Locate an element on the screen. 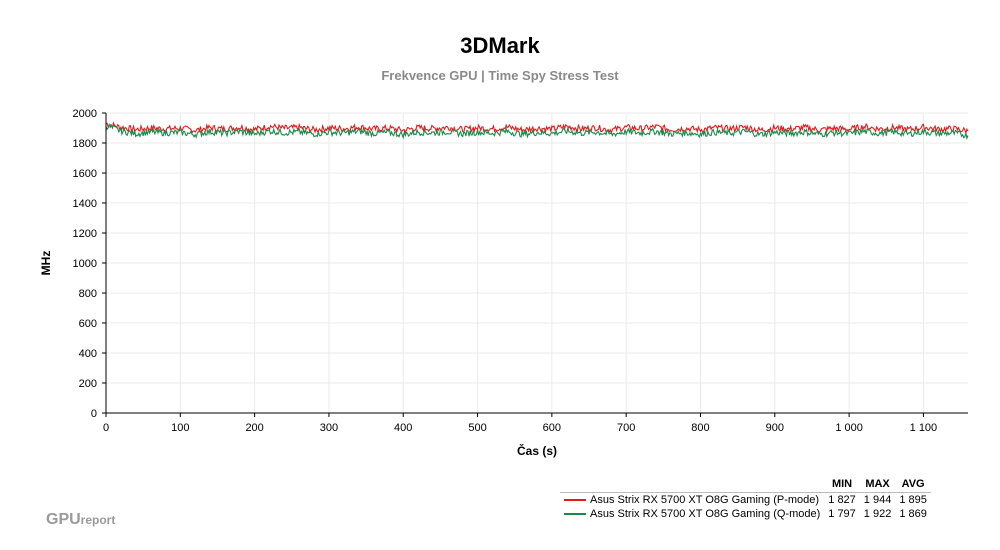 Image resolution: width=1000 pixels, height=550 pixels. legend-min: 1 797 is located at coordinates (842, 514).